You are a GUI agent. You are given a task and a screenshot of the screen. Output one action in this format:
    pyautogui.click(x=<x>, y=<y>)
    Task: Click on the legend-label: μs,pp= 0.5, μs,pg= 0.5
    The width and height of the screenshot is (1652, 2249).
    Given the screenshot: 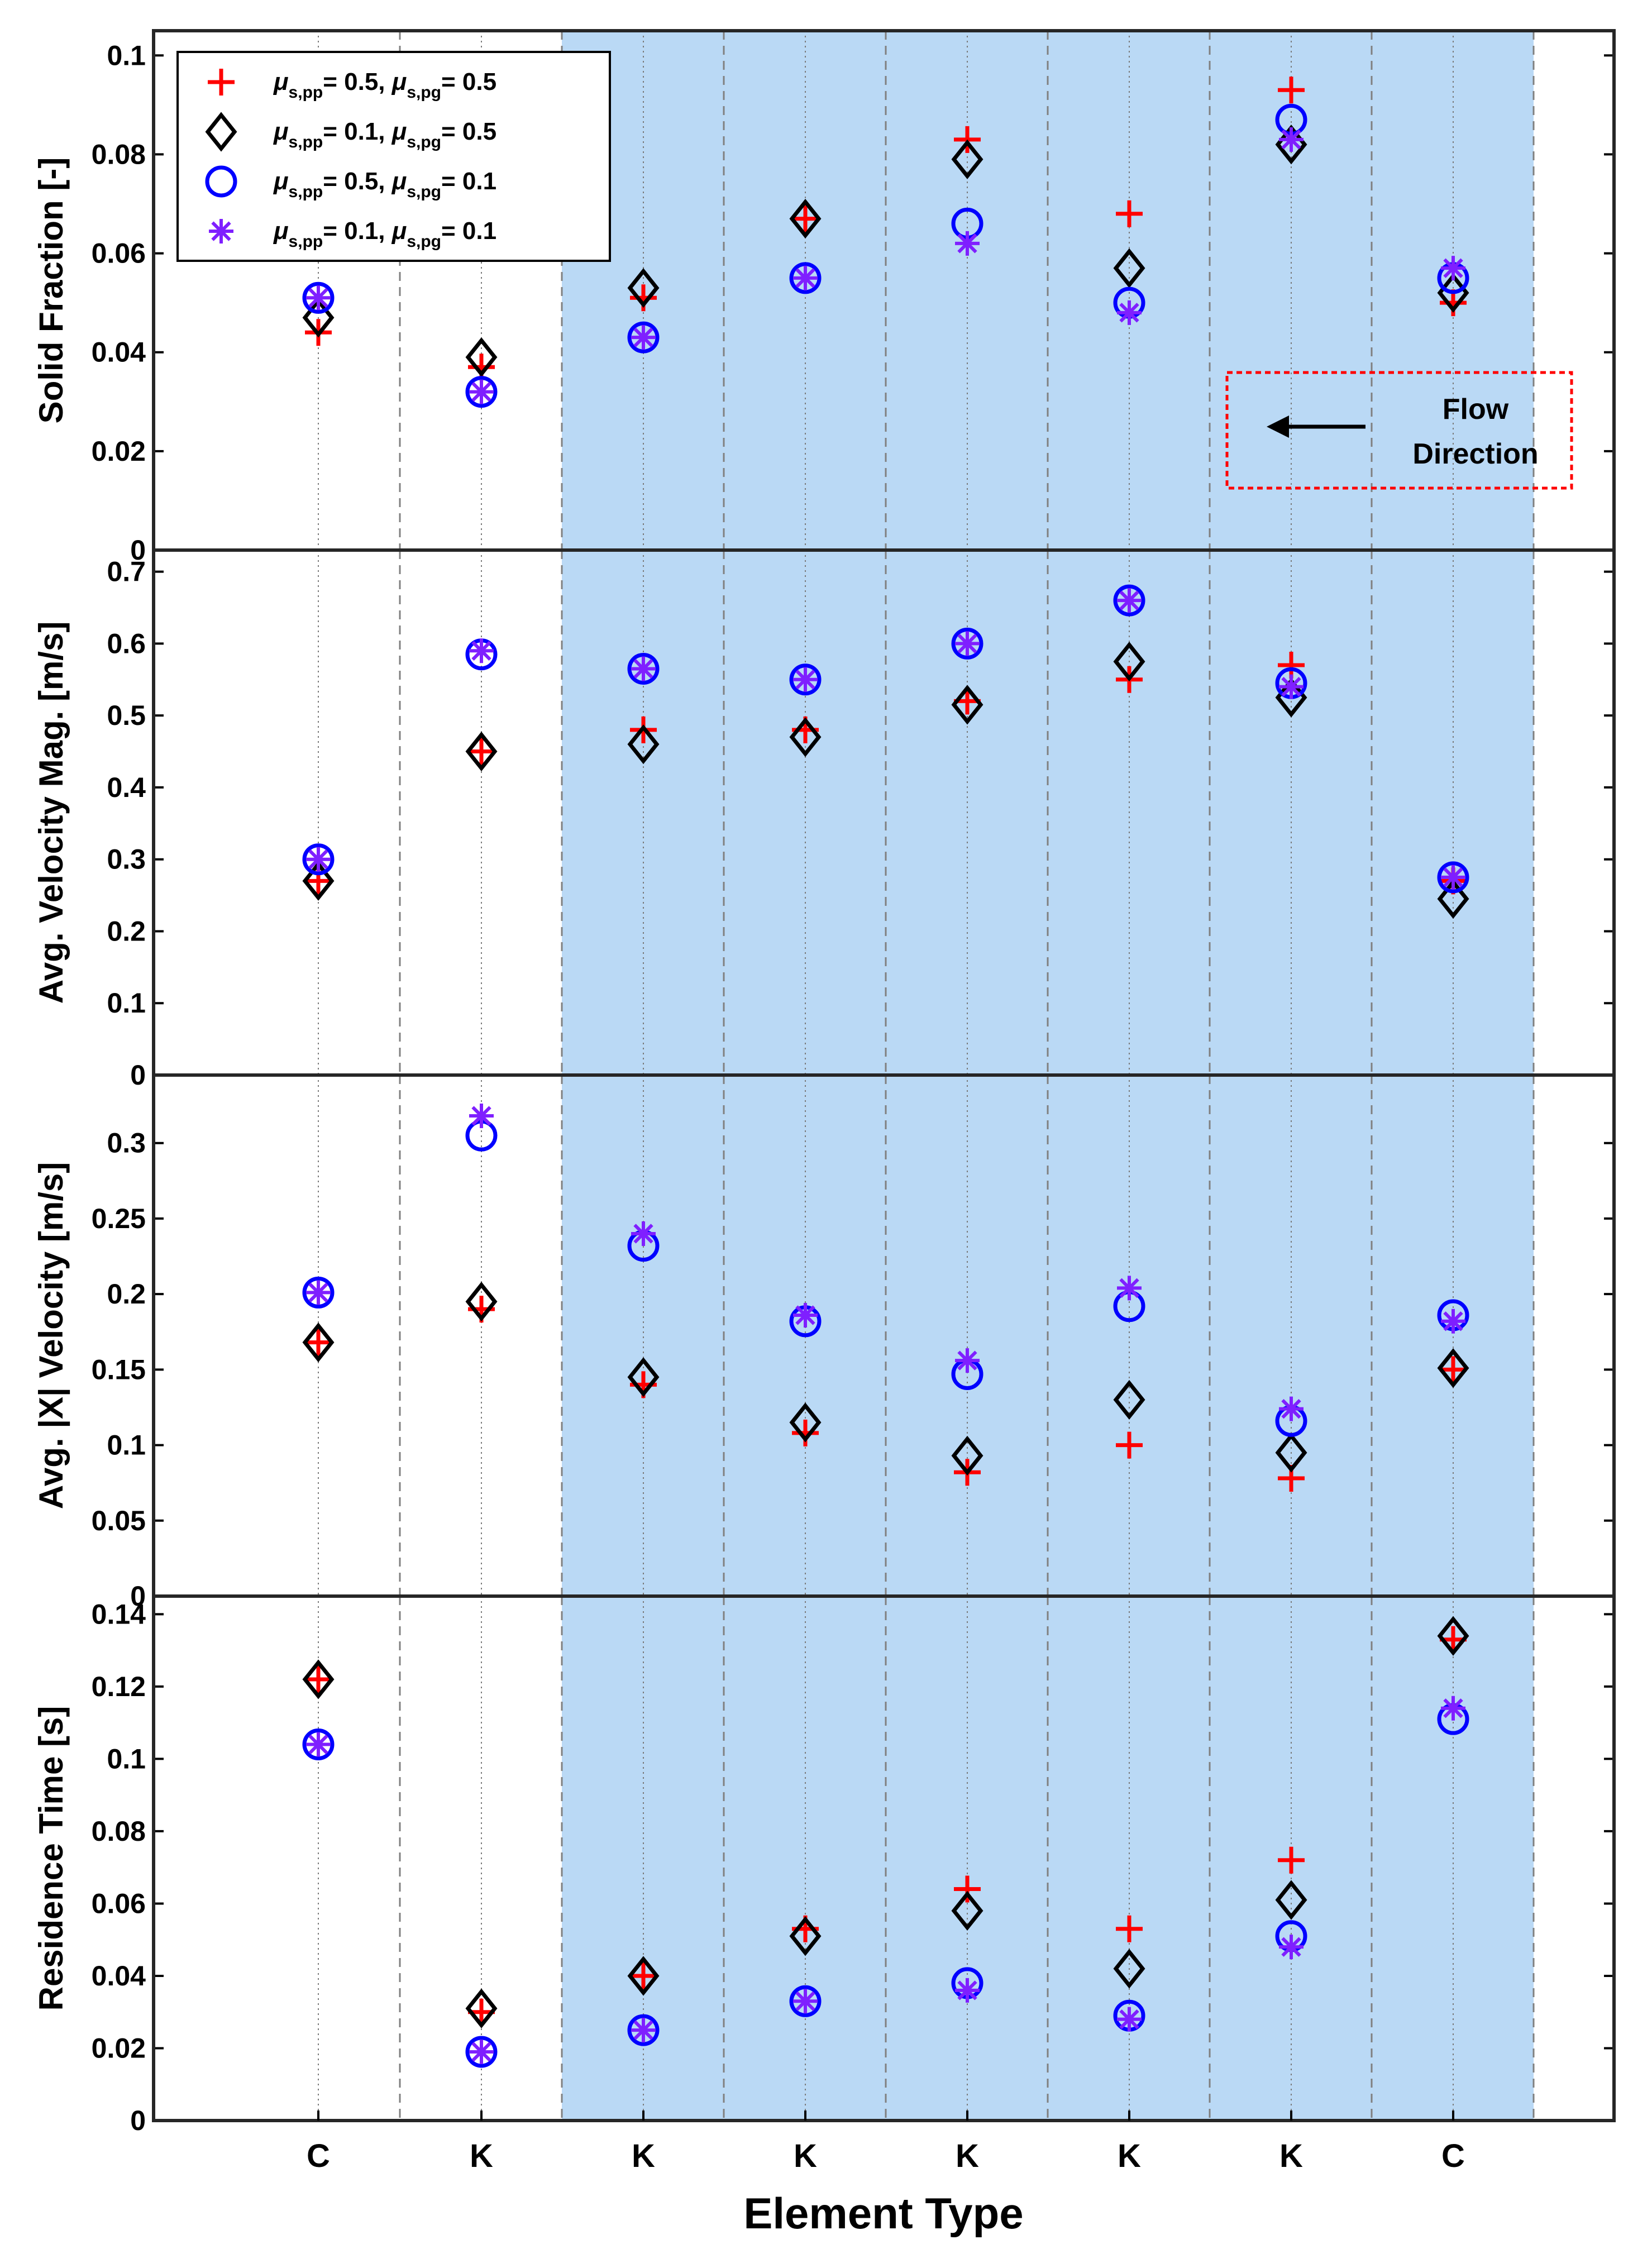 What is the action you would take?
    pyautogui.click(x=384, y=85)
    